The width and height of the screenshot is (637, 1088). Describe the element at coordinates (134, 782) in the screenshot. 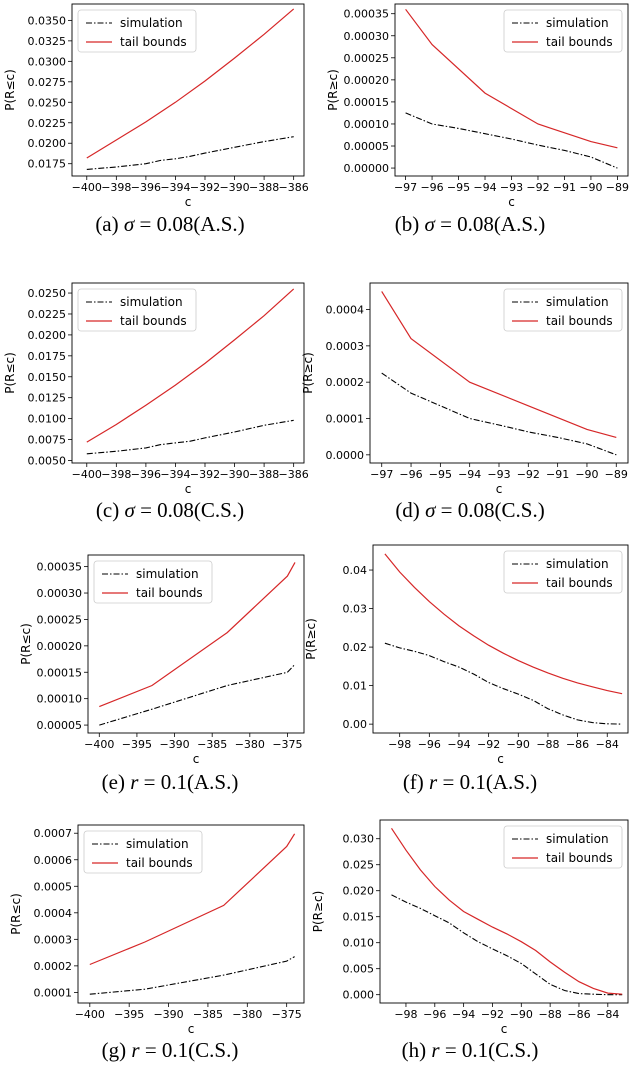

I see `caption-symbol: r` at that location.